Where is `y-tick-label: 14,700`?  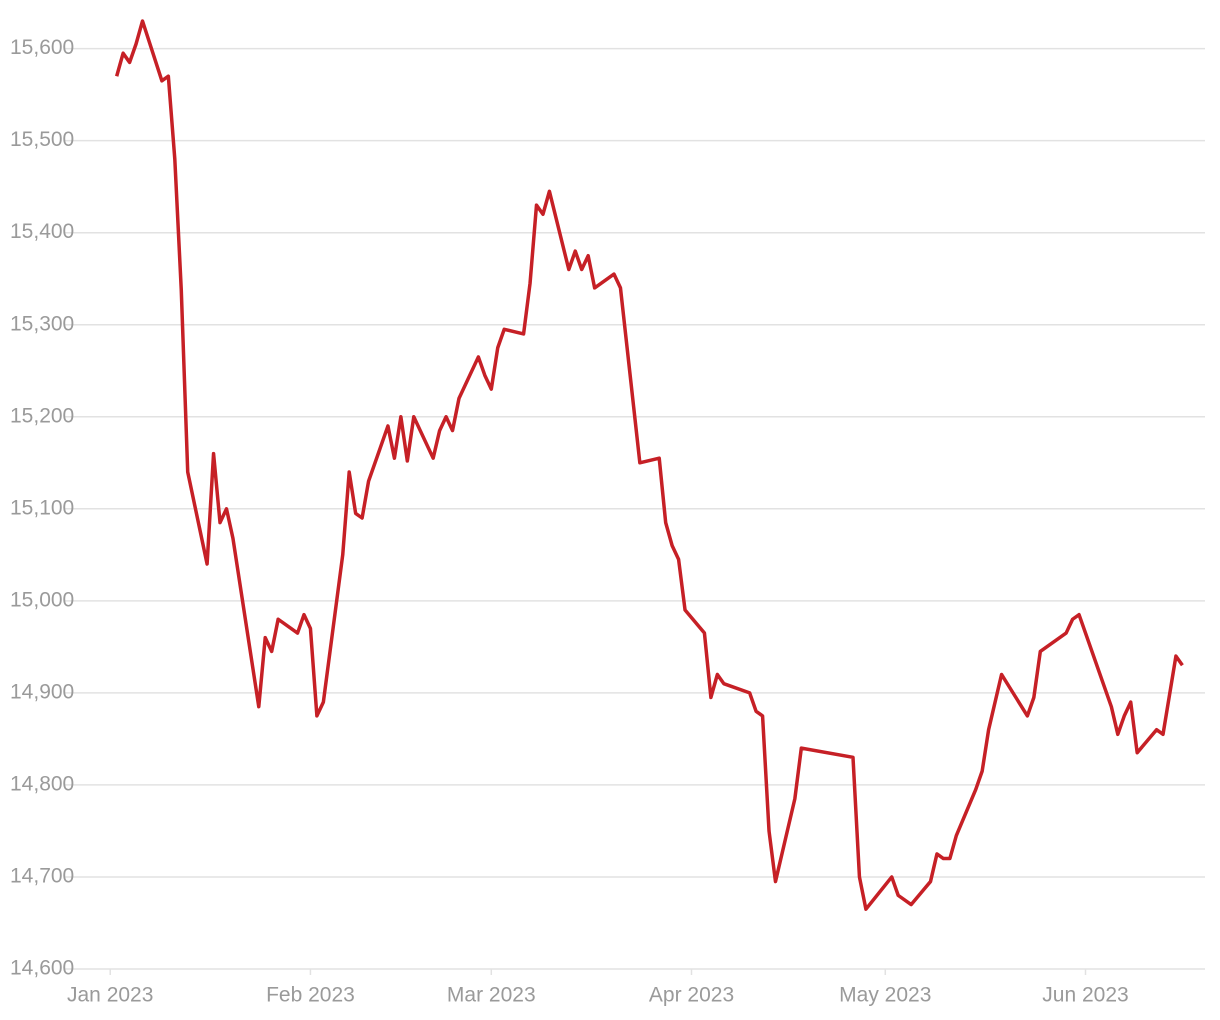 y-tick-label: 14,700 is located at coordinates (42, 876).